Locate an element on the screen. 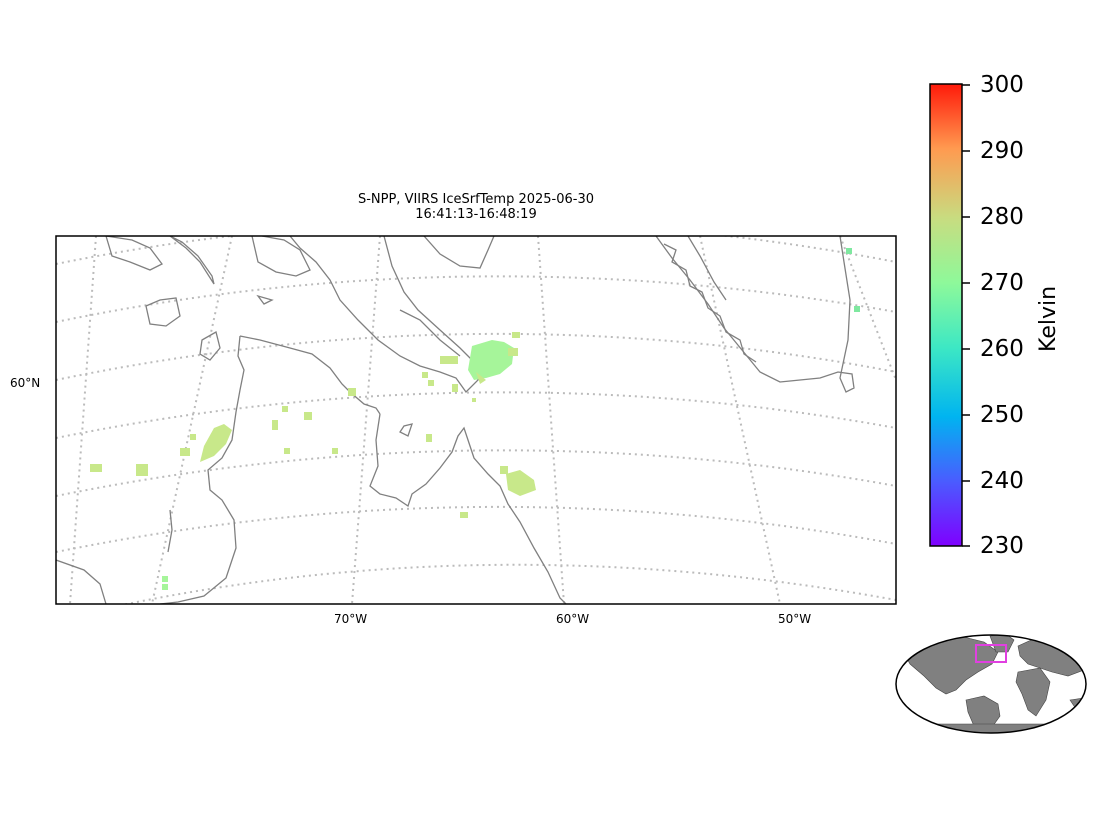 This screenshot has width=1120, height=840. colorbar-tick-290: 290 is located at coordinates (1002, 151).